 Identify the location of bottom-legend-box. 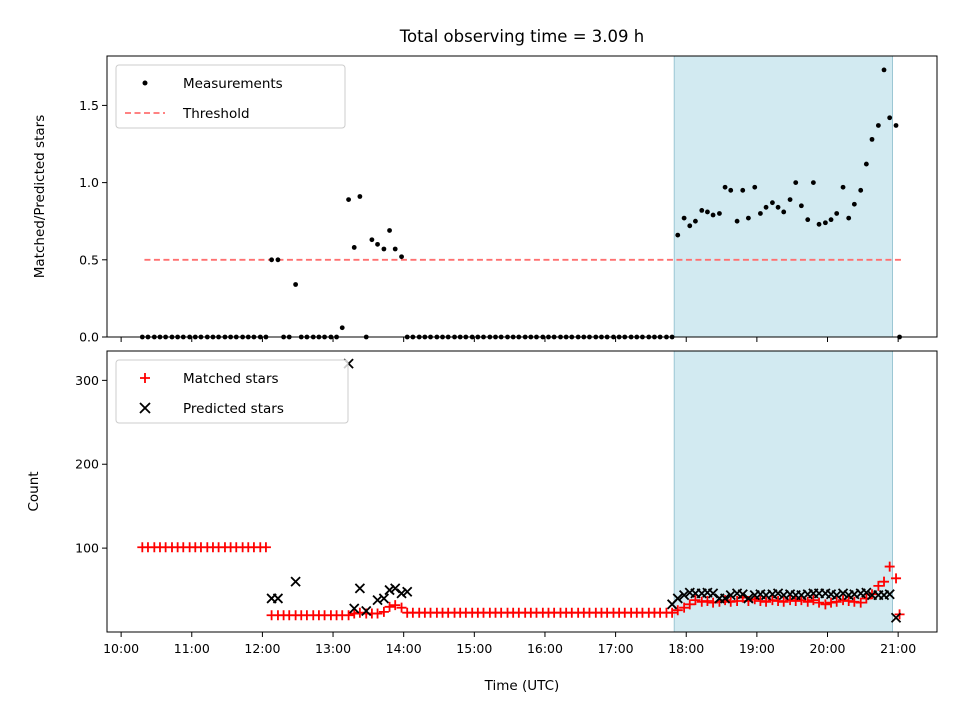
(232, 391).